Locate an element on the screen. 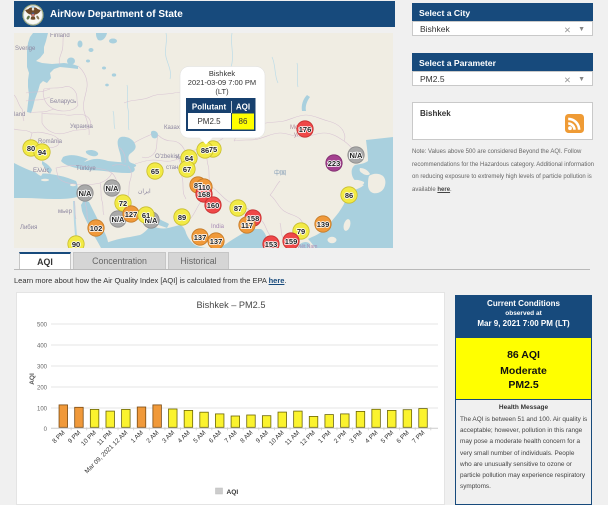 The image size is (608, 505). svg-text: Ελλάς is located at coordinates (41, 170).